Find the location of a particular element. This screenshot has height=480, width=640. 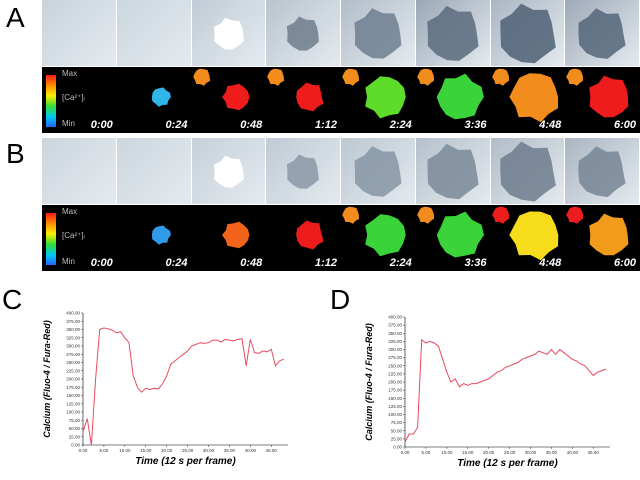

brightfield-row-b is located at coordinates (341, 171).